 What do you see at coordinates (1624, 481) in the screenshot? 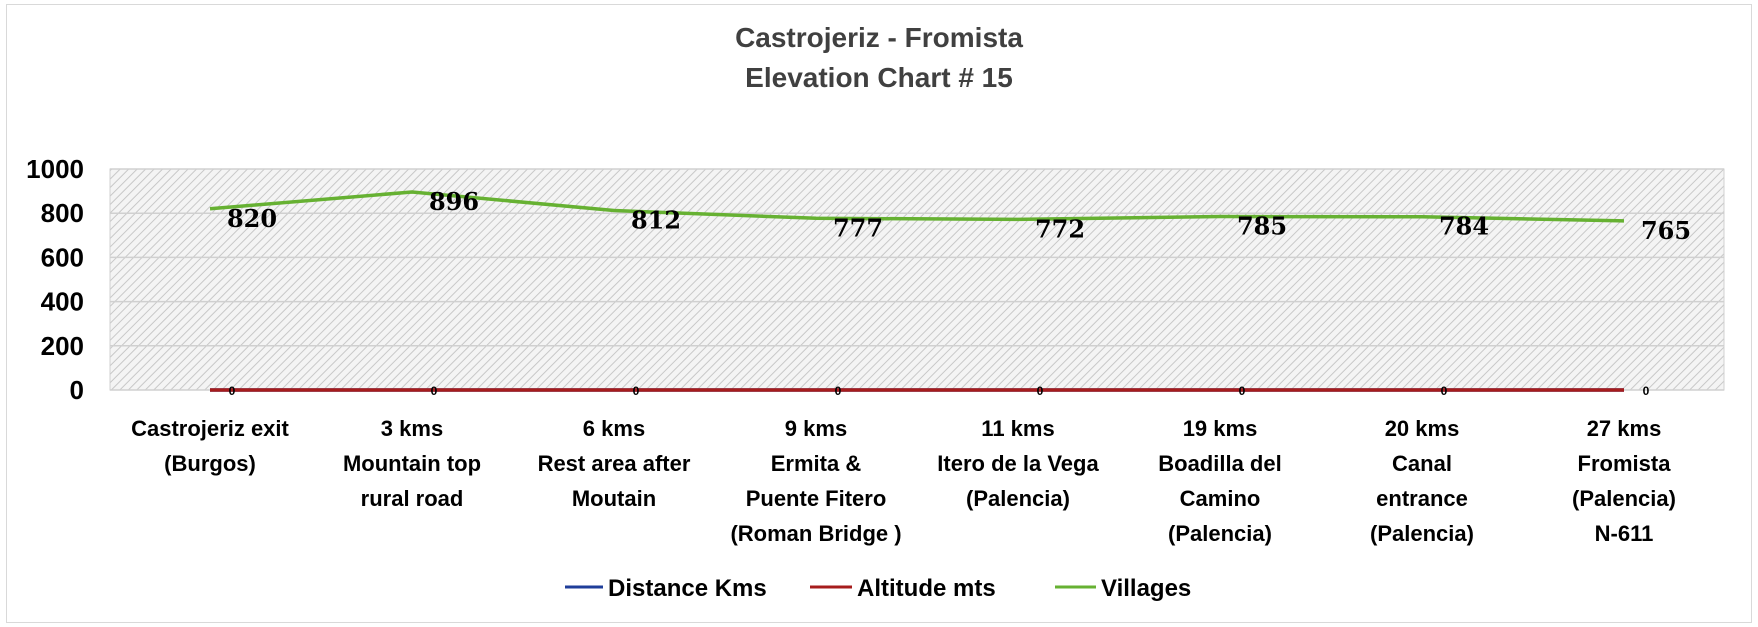
I see `x-tick-label: 27 kms Fromista (Palencia) N-611` at bounding box center [1624, 481].